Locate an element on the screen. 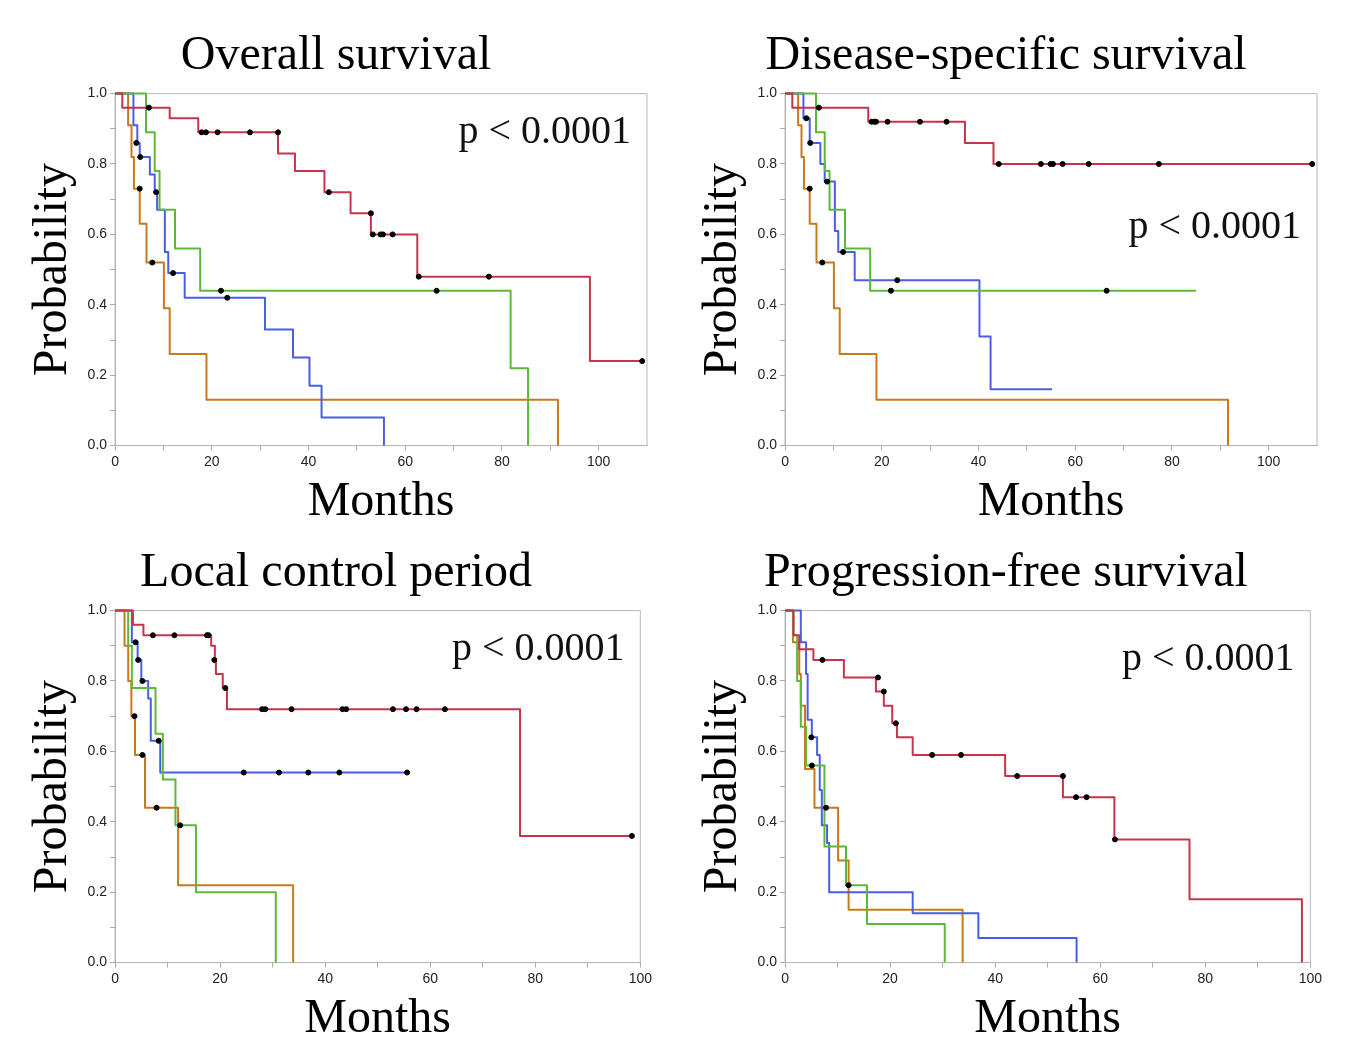  chart-title: Local control period is located at coordinates (336, 570).